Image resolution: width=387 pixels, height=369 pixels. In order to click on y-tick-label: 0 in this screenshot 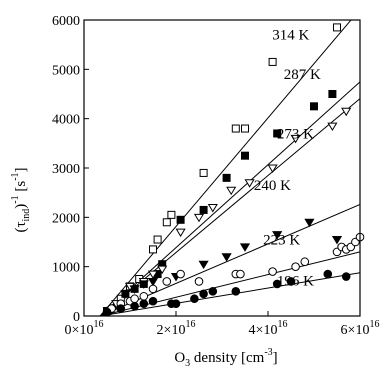, I will do `click(76, 317)`.